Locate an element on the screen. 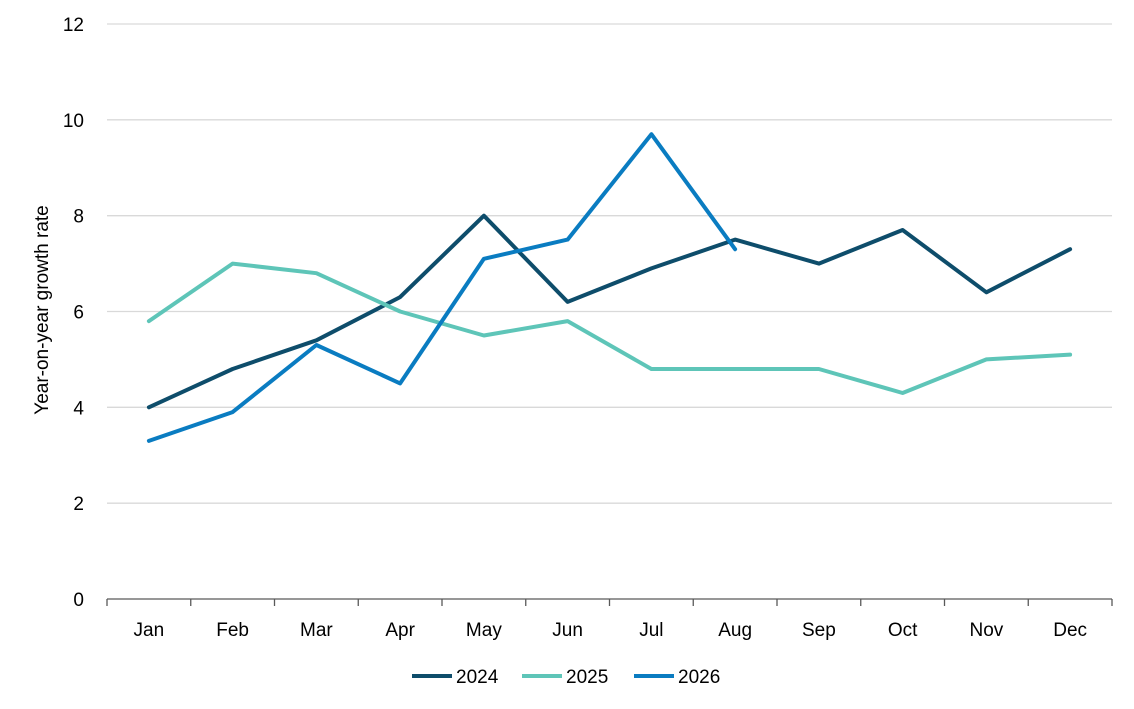 This screenshot has width=1134, height=709. y-tick-label: 2 is located at coordinates (78, 504).